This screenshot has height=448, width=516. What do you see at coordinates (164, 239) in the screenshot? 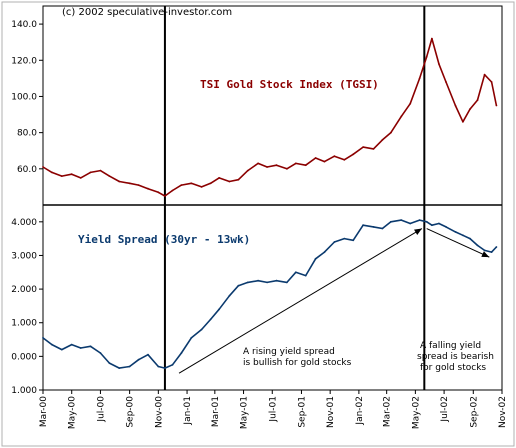
I see `yield-spread-title: Yield Spread (30yr - 13wk)` at bounding box center [164, 239].